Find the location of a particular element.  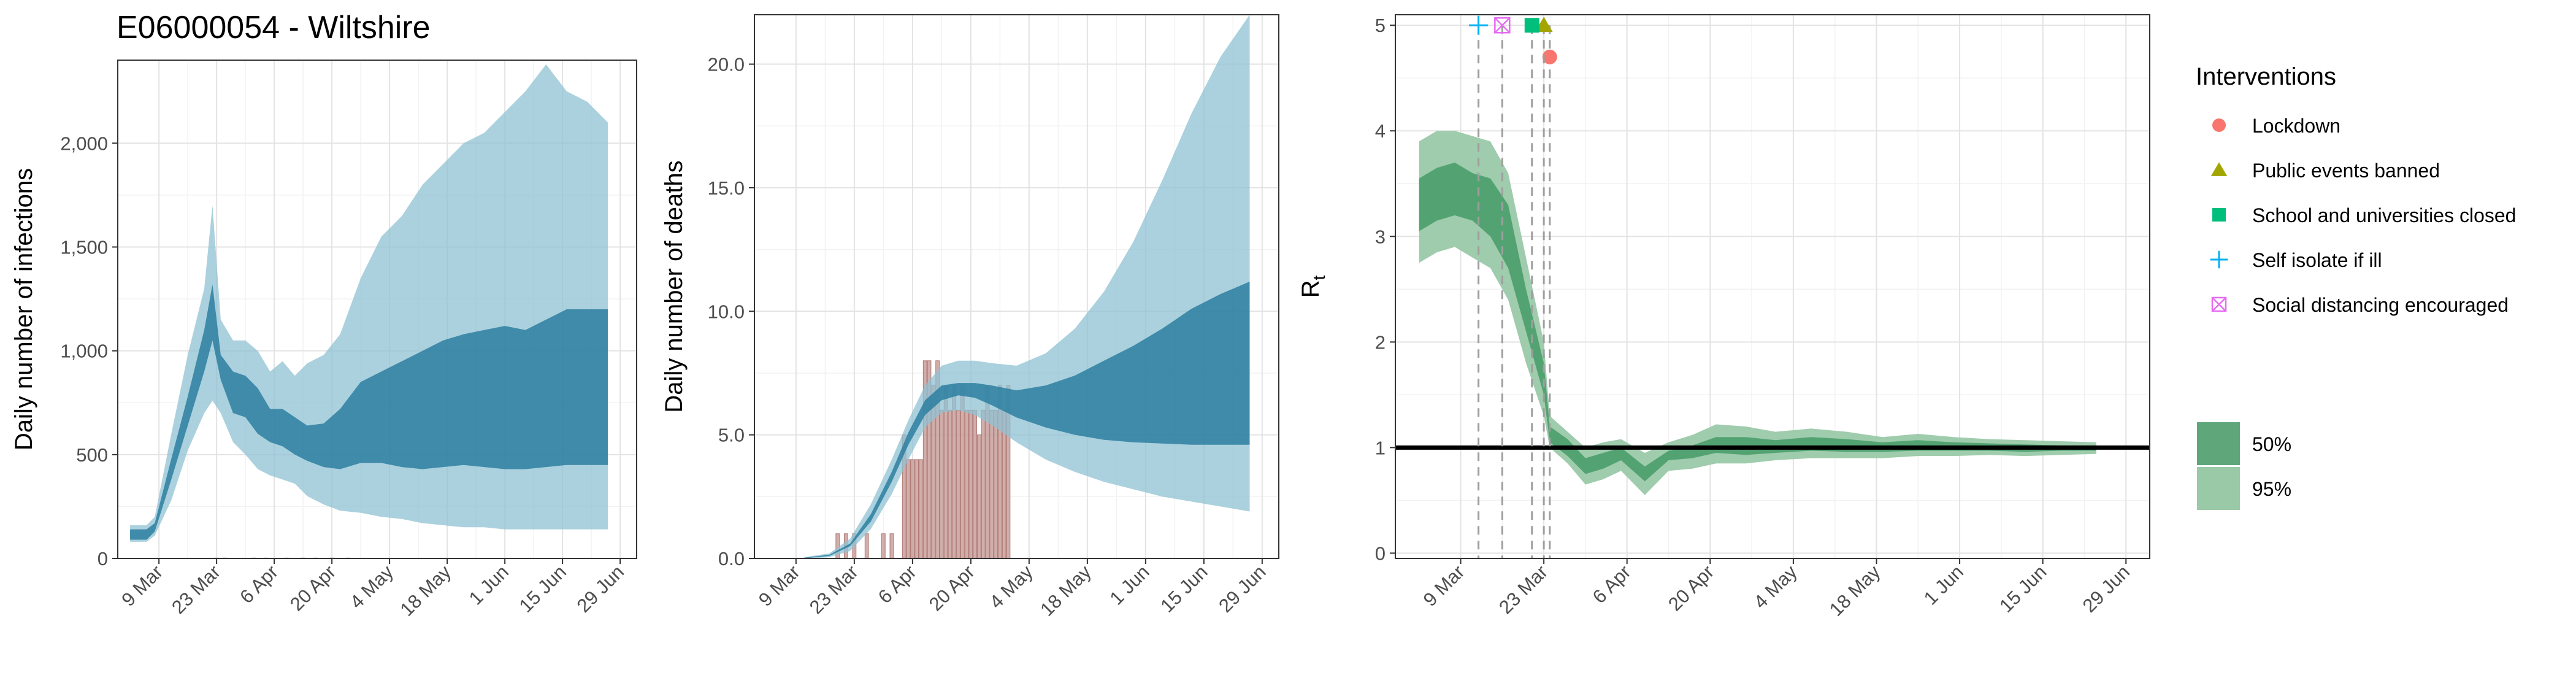

legend-band-label: 95% is located at coordinates (2271, 489).